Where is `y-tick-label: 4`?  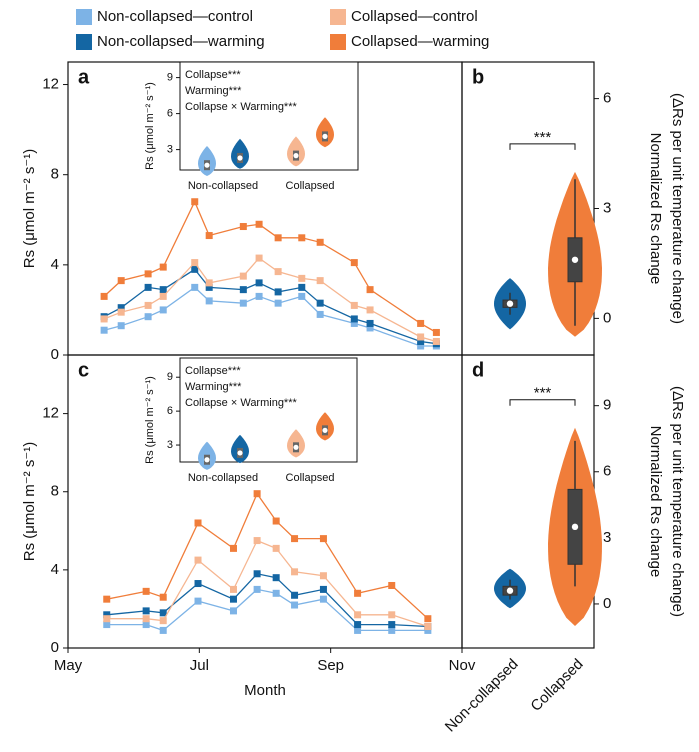
y-tick-label: 4 is located at coordinates (55, 569).